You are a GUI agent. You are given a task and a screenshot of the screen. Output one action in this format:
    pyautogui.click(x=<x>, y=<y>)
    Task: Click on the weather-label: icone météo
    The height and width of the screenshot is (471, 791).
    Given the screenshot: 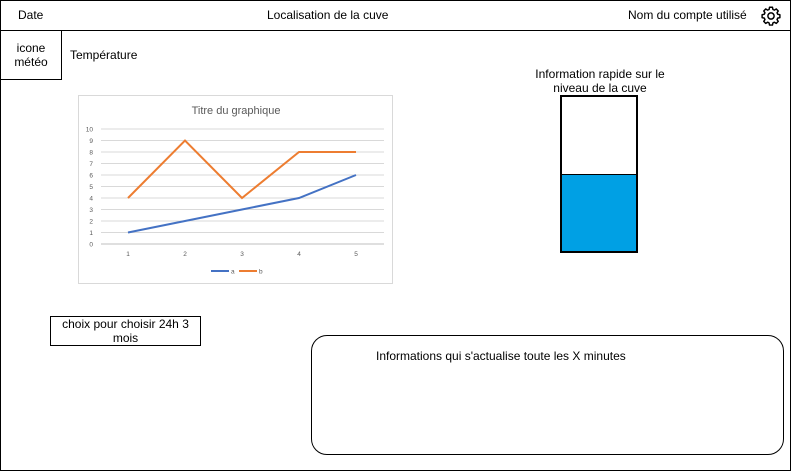 What is the action you would take?
    pyautogui.click(x=31, y=55)
    